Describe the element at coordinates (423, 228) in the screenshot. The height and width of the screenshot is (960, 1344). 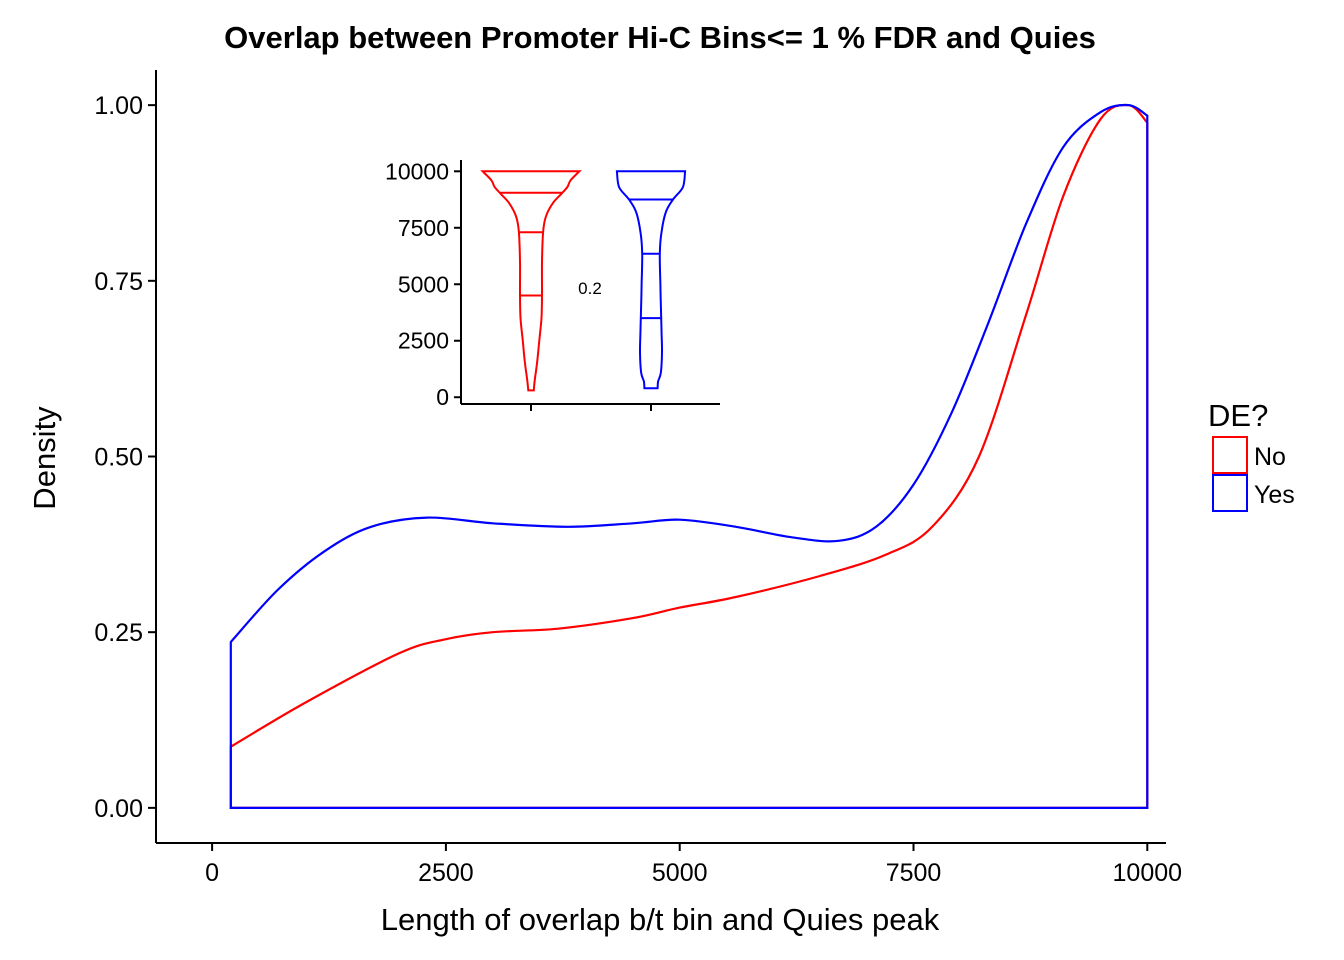
I see `inset-y-tick-label: 7500` at that location.